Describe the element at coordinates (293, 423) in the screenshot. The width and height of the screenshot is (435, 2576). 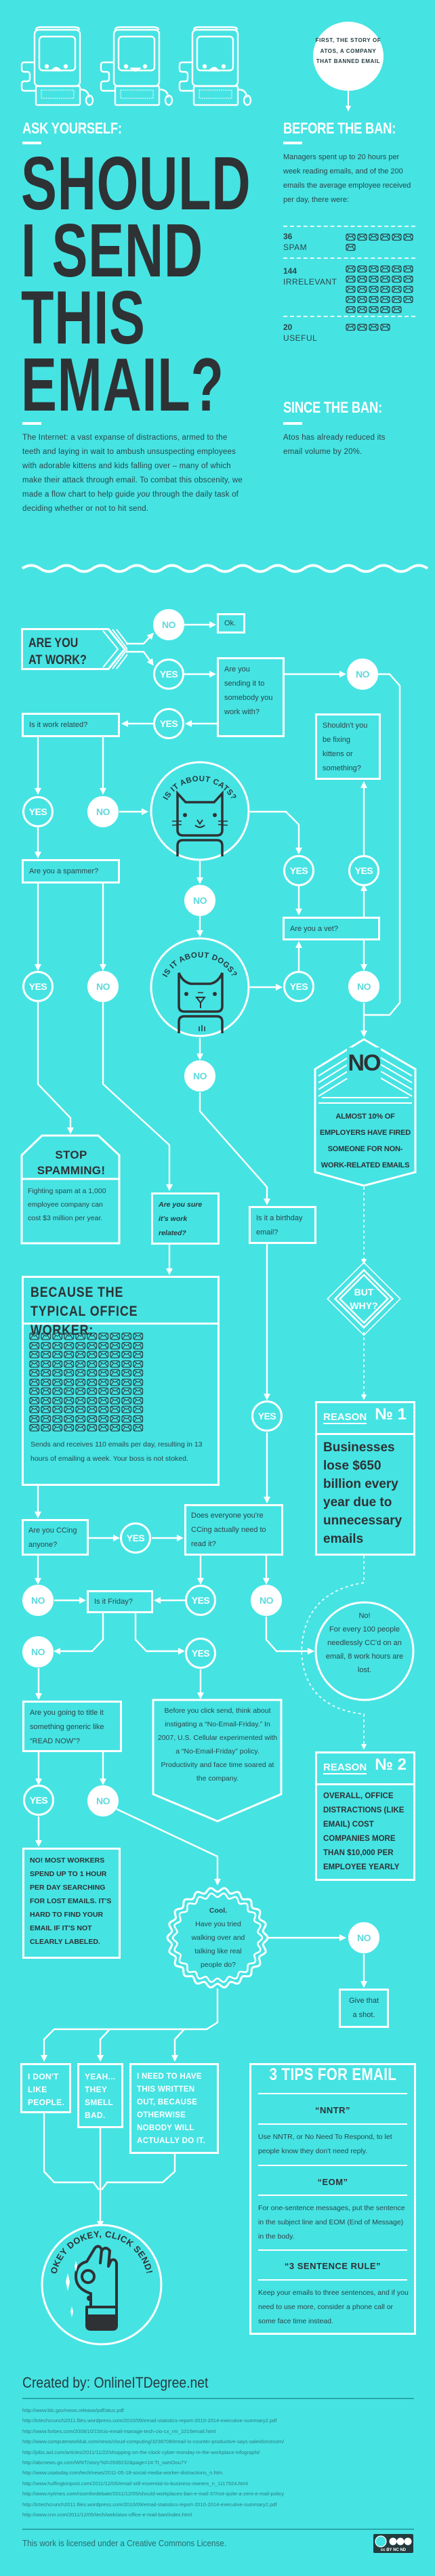
I see `divider-dash` at that location.